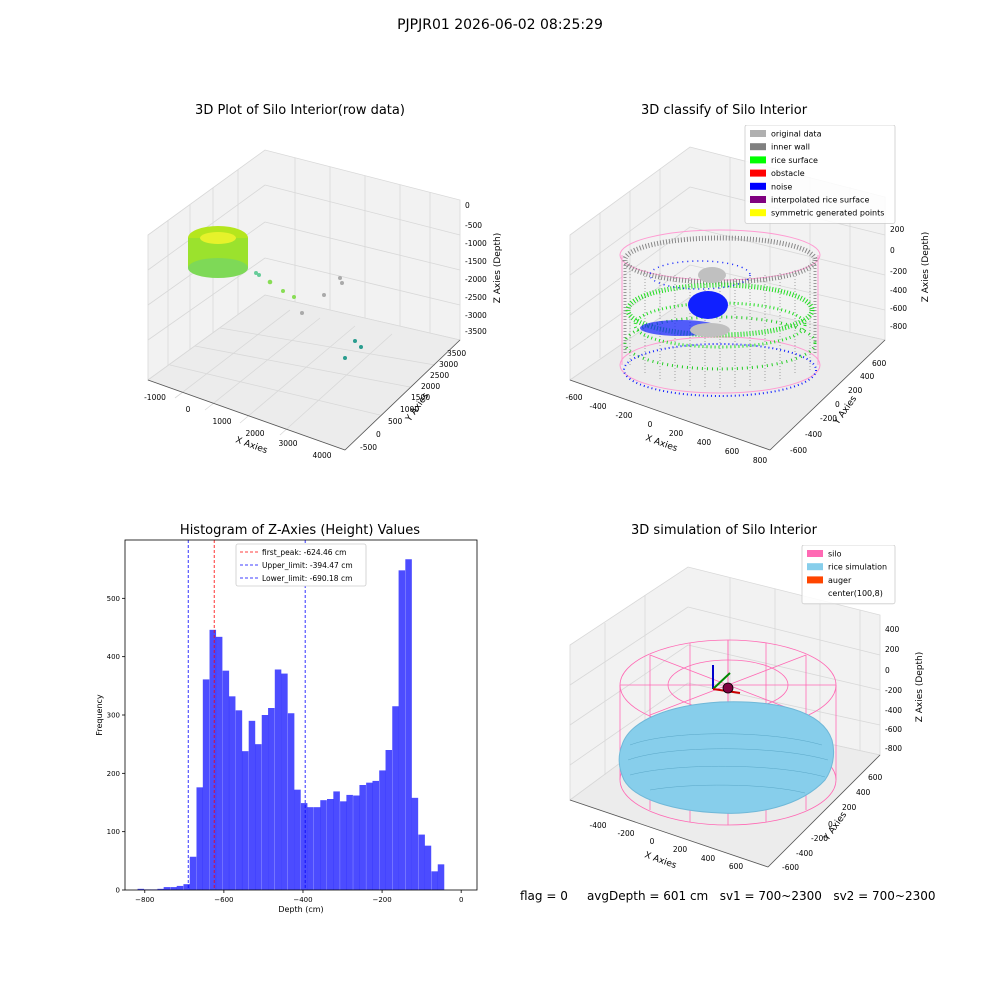 Image resolution: width=1000 pixels, height=1000 pixels. What do you see at coordinates (476, 243) in the screenshot?
I see `raw-z-tick: -1000` at bounding box center [476, 243].